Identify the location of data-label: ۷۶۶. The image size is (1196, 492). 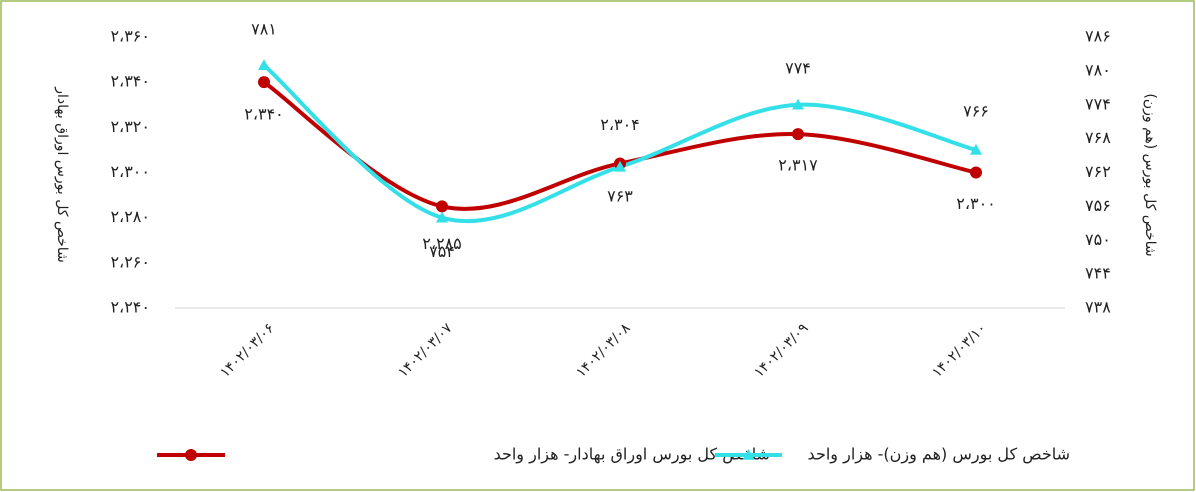
(976, 110).